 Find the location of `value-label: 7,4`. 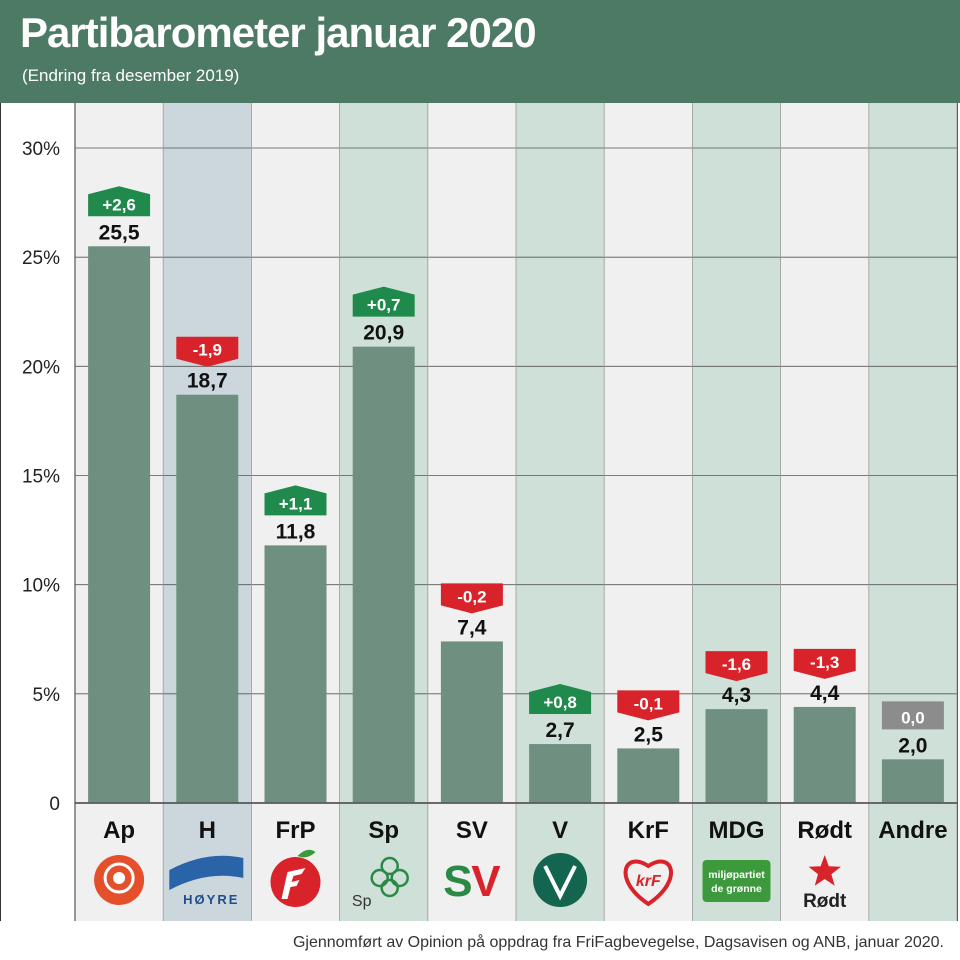

value-label: 7,4 is located at coordinates (472, 627).